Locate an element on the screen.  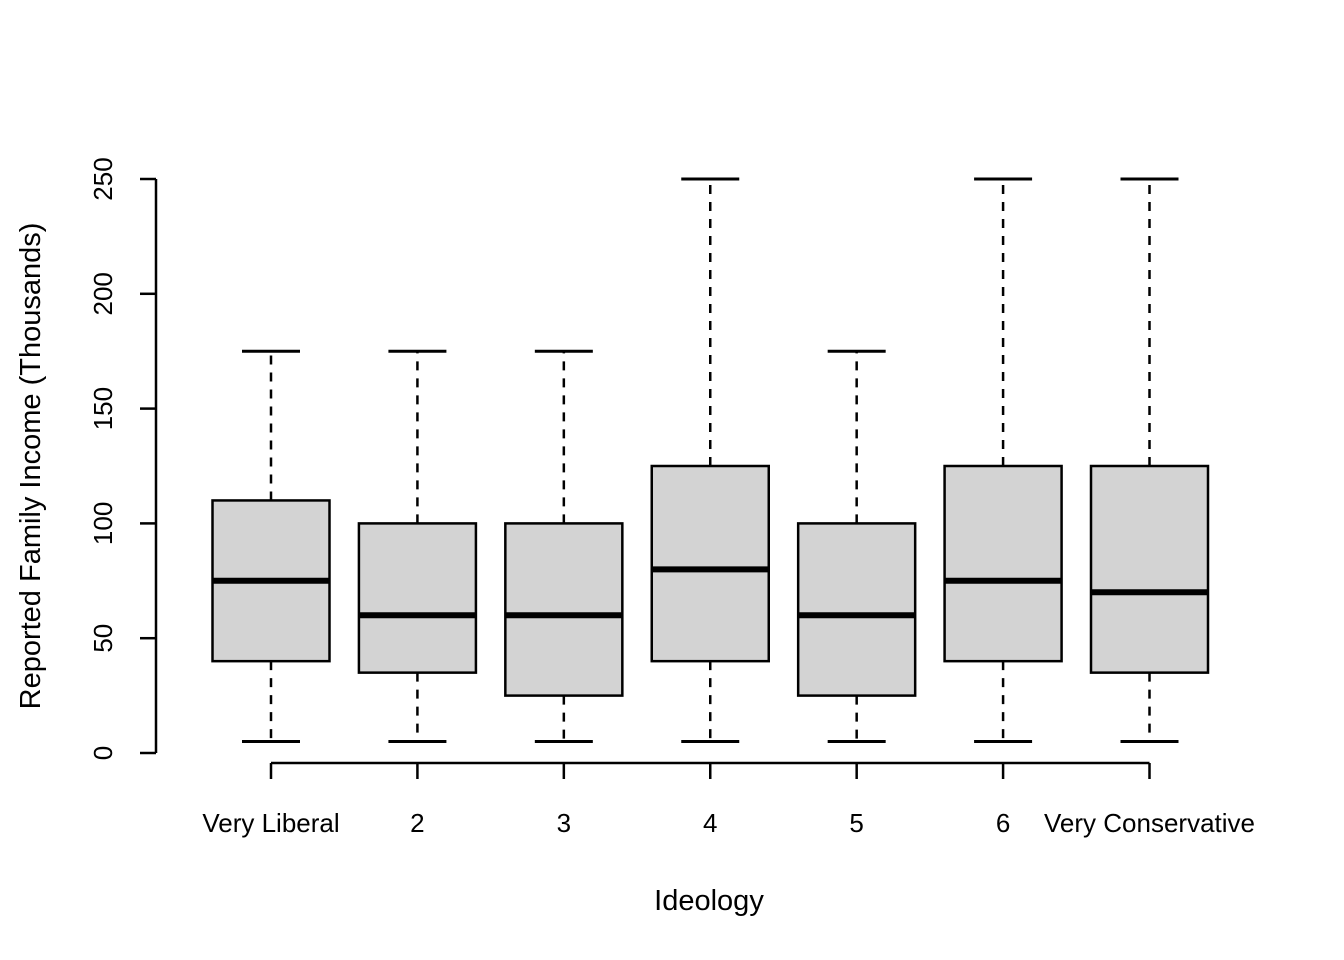
y-tick-label: 150 is located at coordinates (103, 408).